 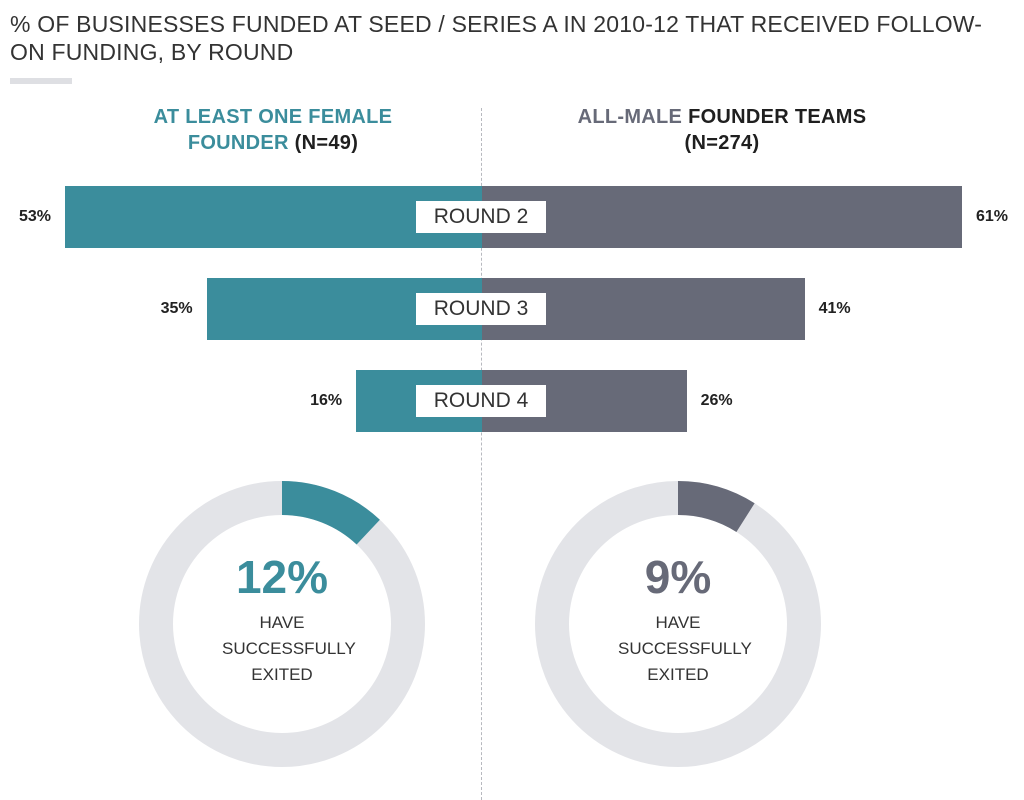 I want to click on female-heading-main: AT LEAST ONE FEMALE FOUNDER, so click(x=273, y=130).